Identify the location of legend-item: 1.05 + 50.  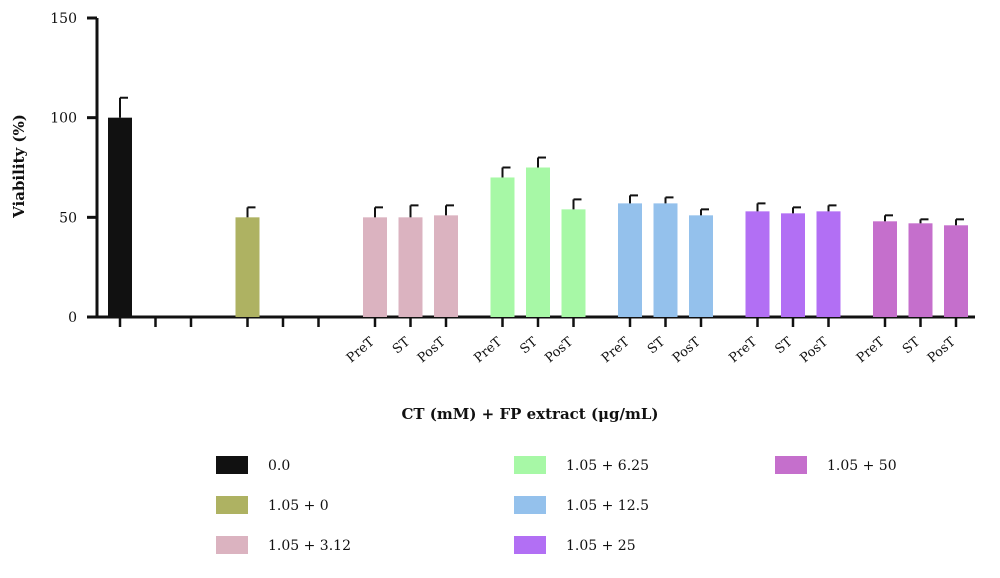
(836, 465).